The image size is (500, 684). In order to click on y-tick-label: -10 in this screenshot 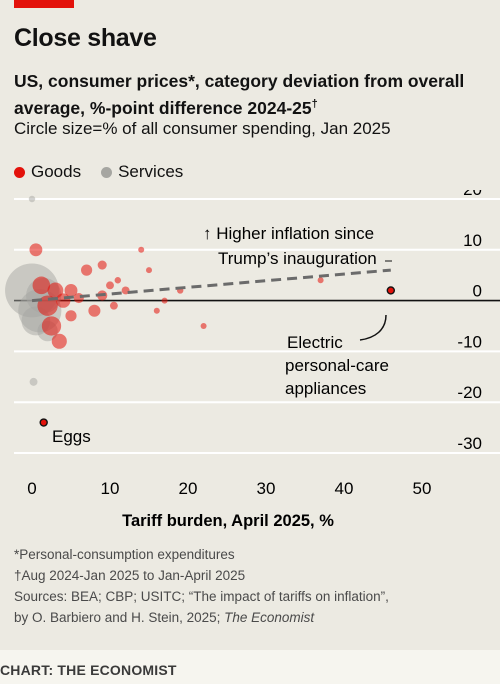, I will do `click(469, 341)`.